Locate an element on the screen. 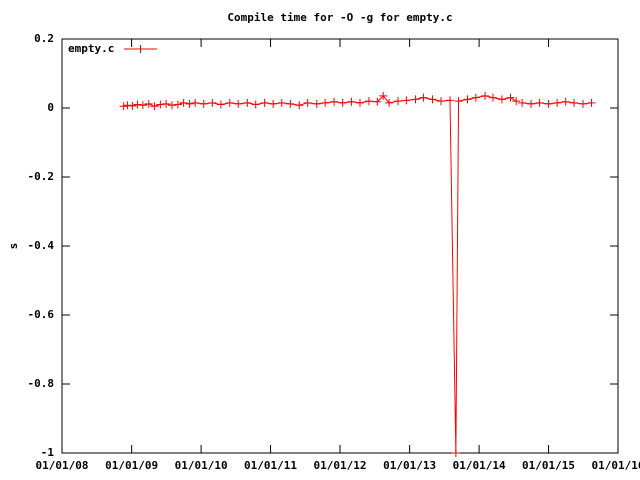  x-tick-label: 01/01/09 is located at coordinates (131, 465).